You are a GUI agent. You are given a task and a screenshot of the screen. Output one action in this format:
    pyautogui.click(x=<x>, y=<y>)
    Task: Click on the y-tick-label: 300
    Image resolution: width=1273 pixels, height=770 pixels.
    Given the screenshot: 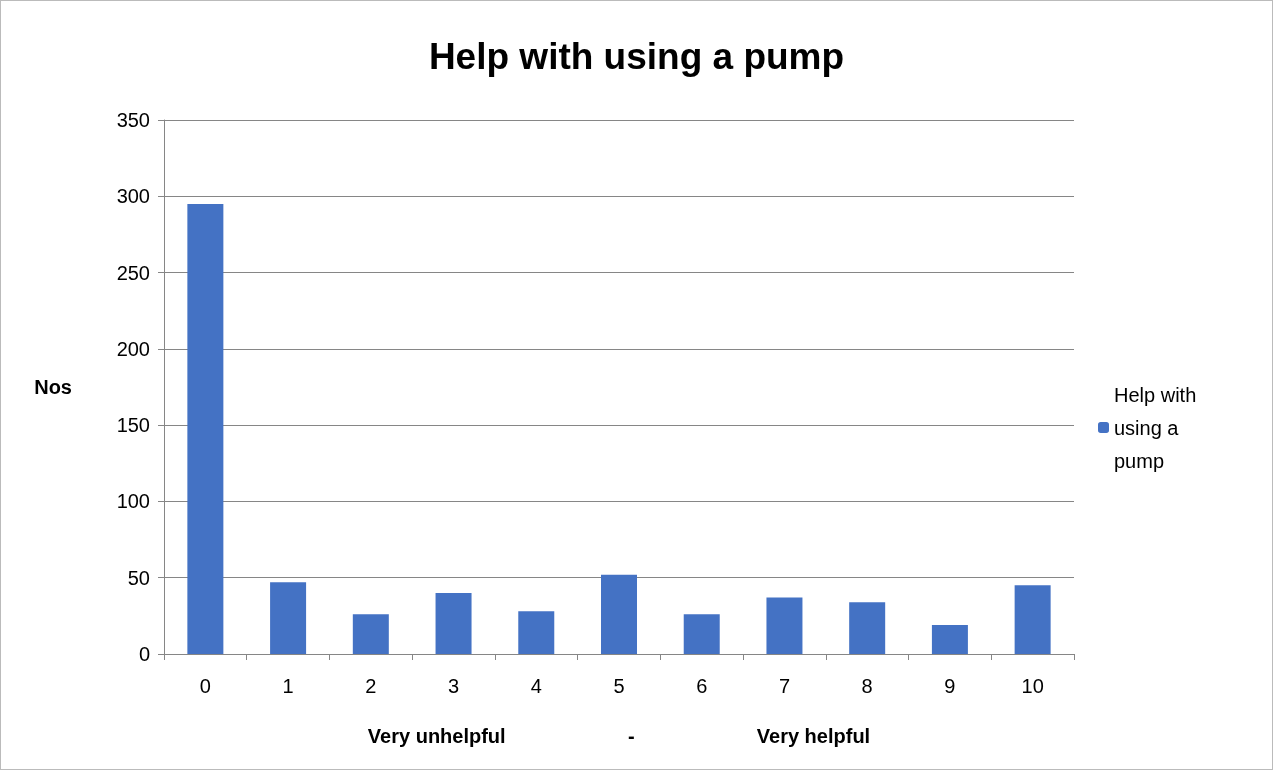 What is the action you would take?
    pyautogui.click(x=133, y=196)
    